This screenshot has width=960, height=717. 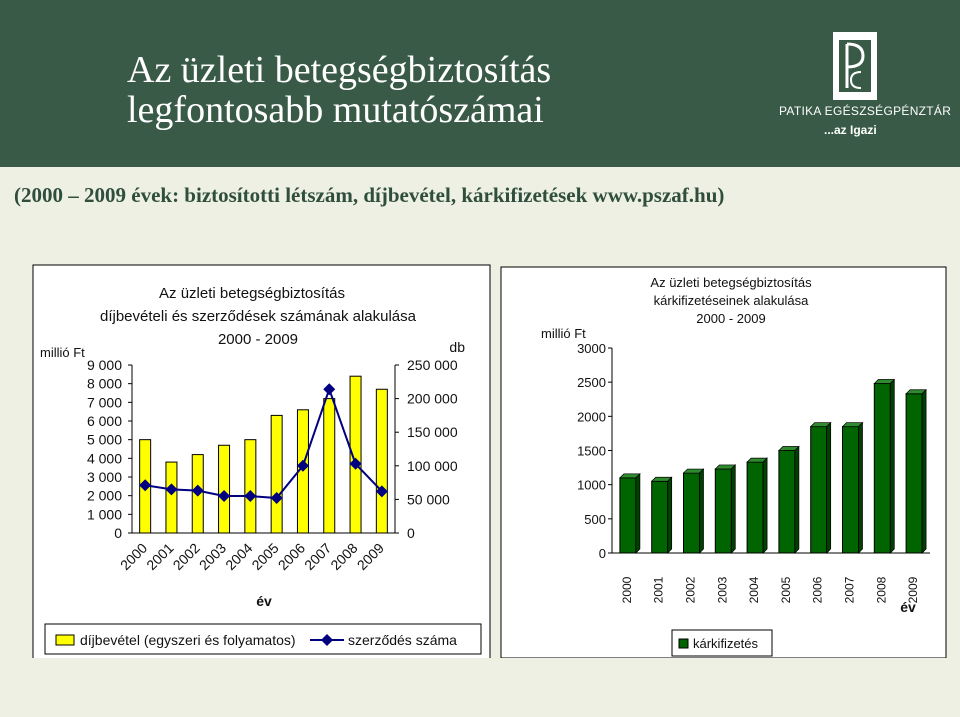 I want to click on chart1-point-2005, so click(x=276, y=498).